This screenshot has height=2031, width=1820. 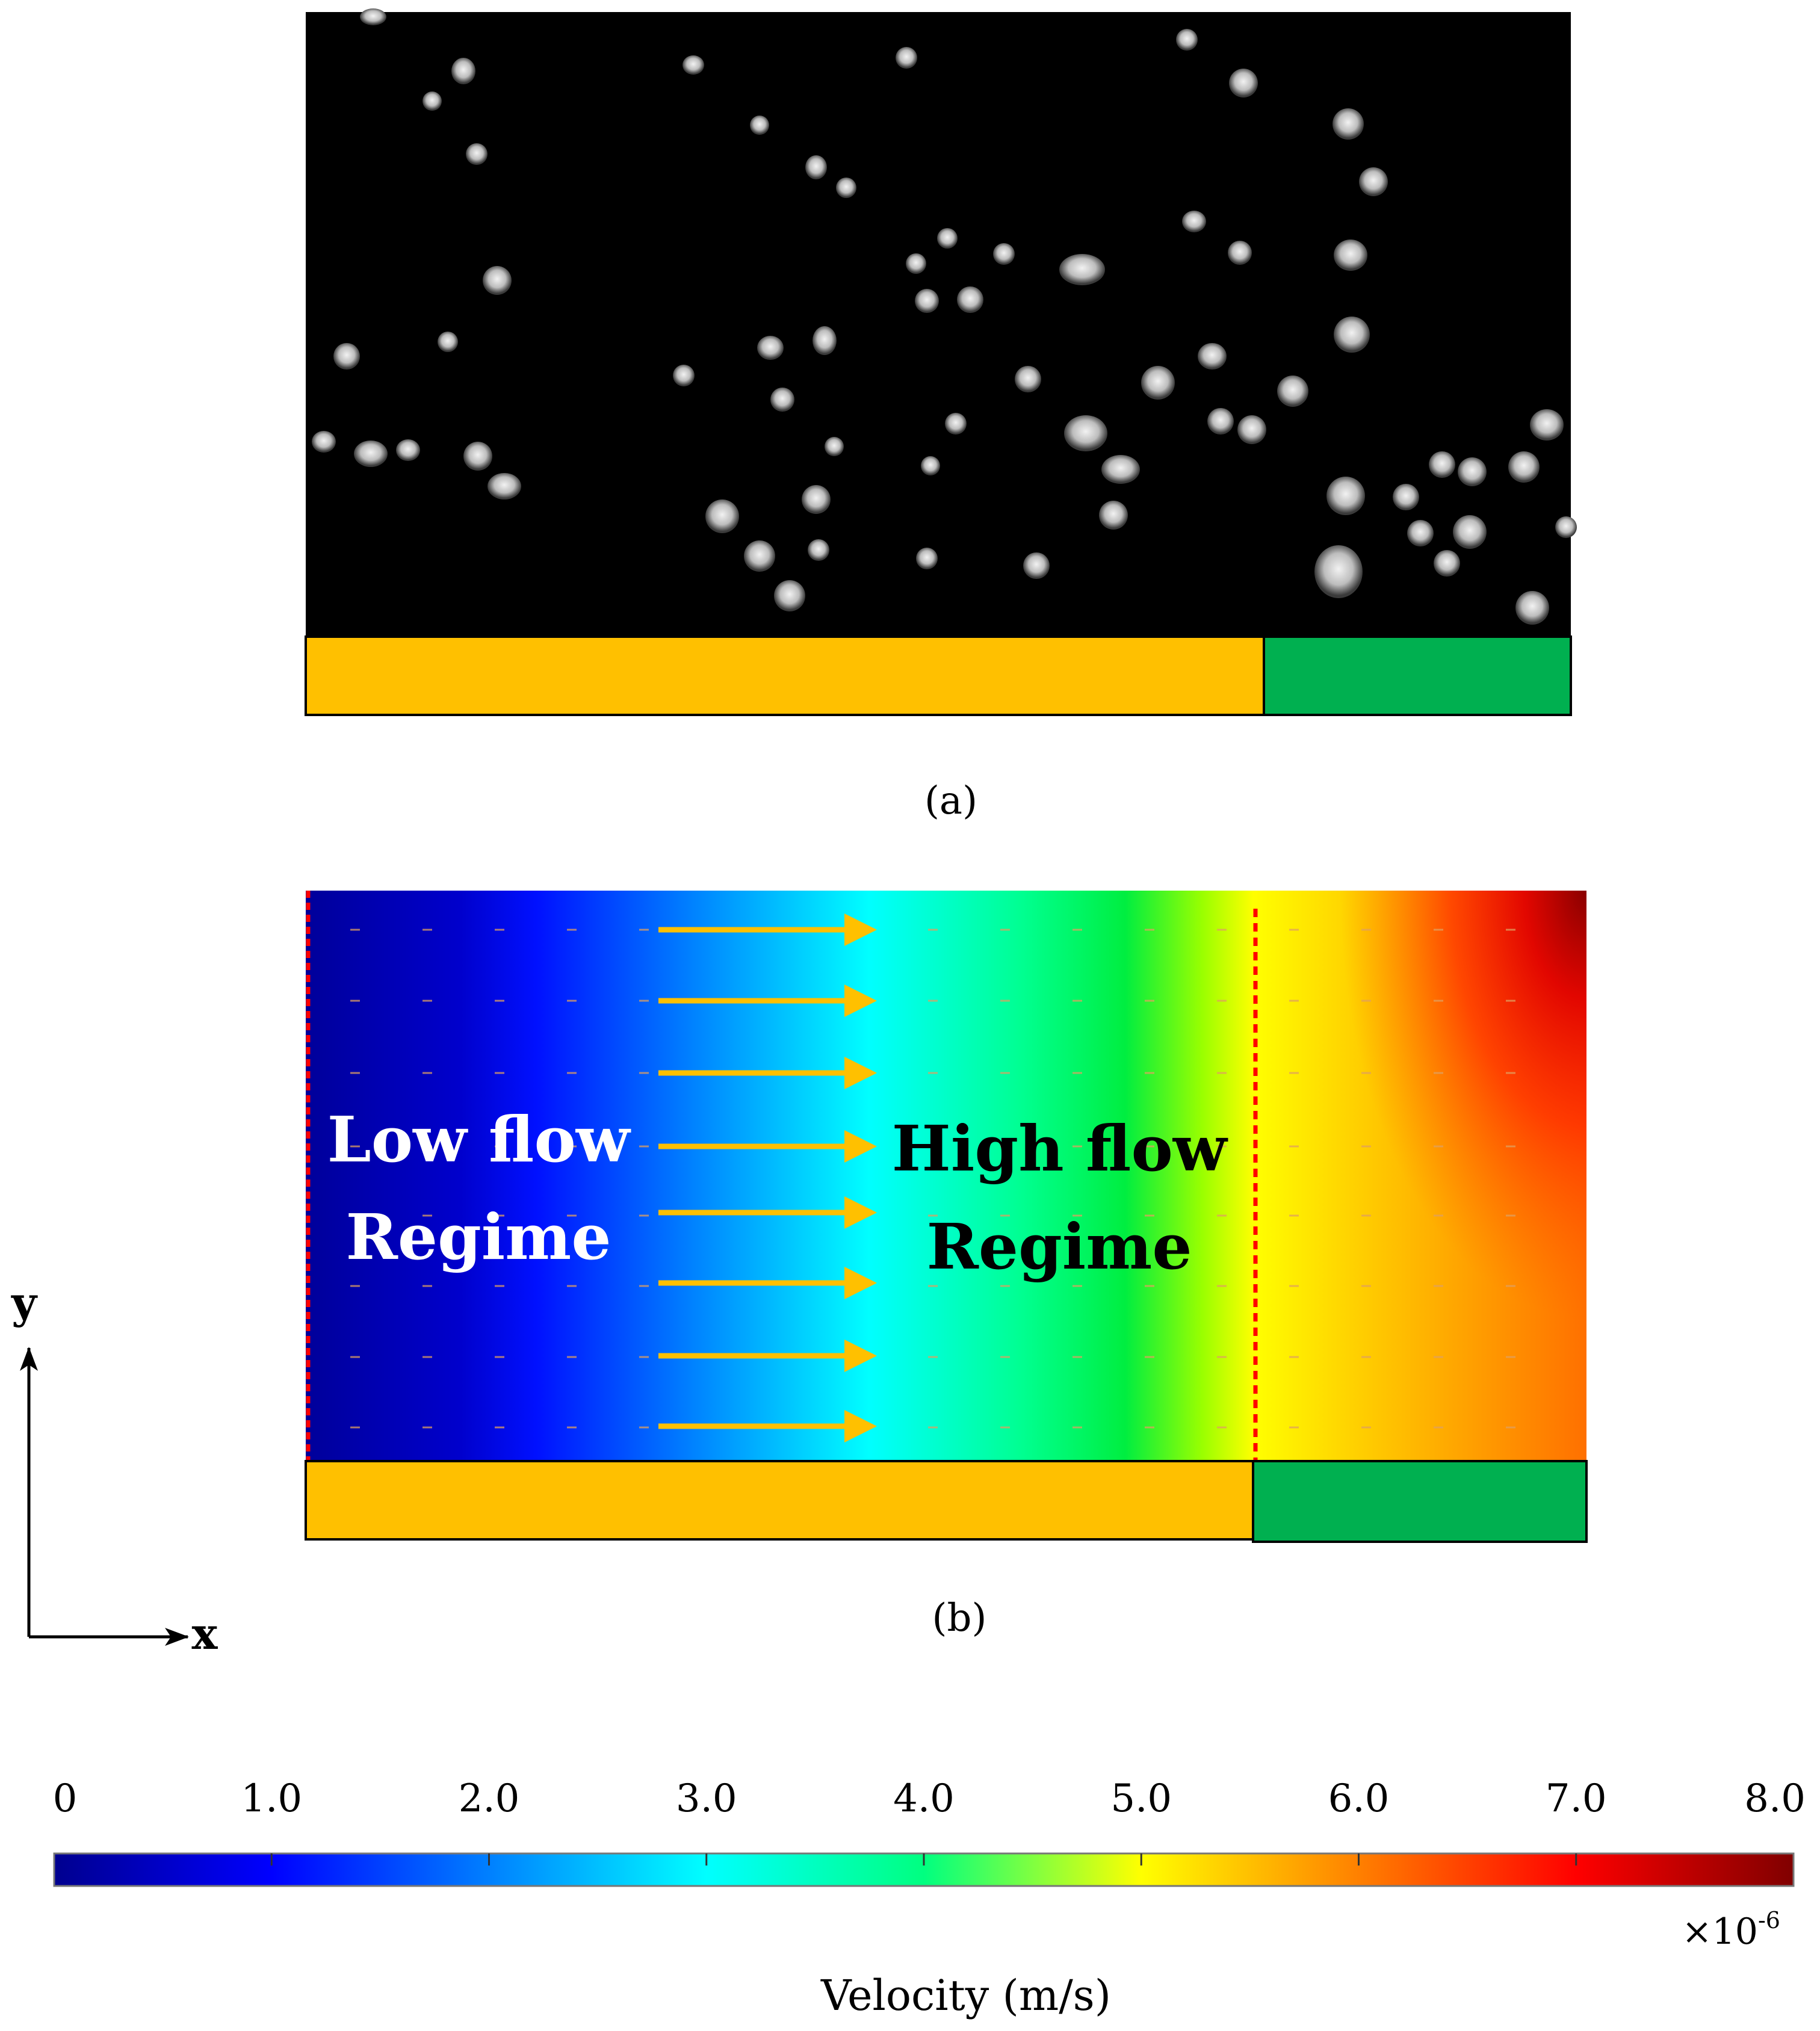 I want to click on colorbar-tick-label: 6.0, so click(x=1359, y=1798).